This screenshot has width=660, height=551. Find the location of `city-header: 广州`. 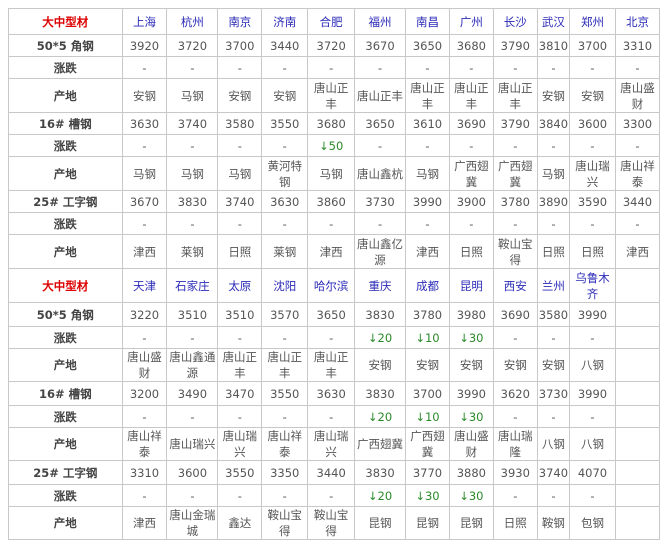

city-header: 广州 is located at coordinates (471, 21).